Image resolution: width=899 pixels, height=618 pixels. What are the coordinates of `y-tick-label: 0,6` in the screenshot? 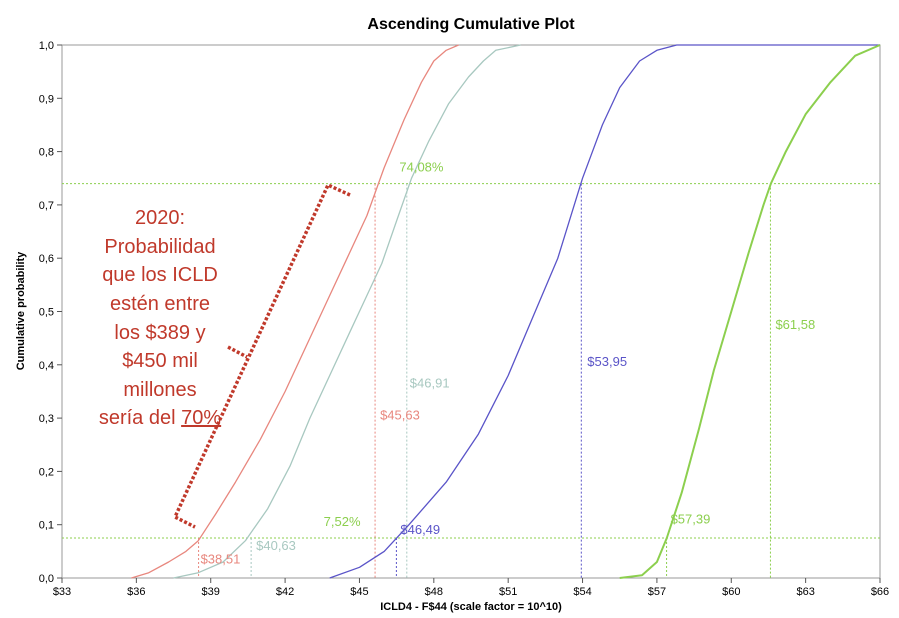 It's located at (46, 259).